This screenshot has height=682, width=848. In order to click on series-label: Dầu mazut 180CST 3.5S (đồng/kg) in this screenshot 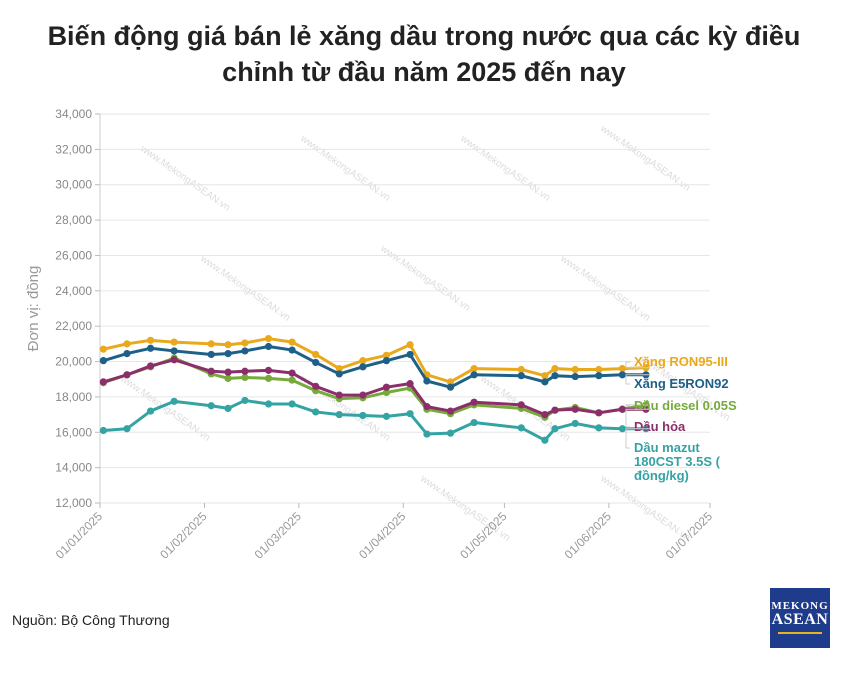, I will do `click(677, 461)`.